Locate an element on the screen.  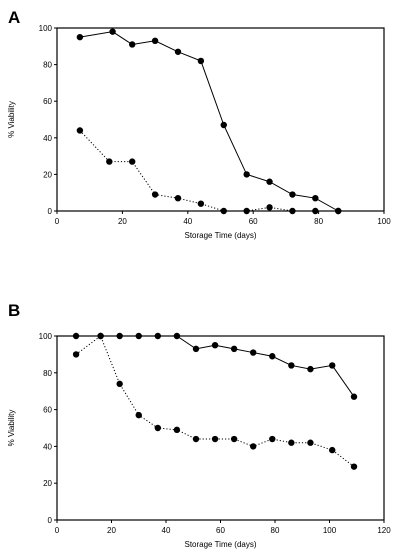
panel-label-b: B is located at coordinates (14, 310).